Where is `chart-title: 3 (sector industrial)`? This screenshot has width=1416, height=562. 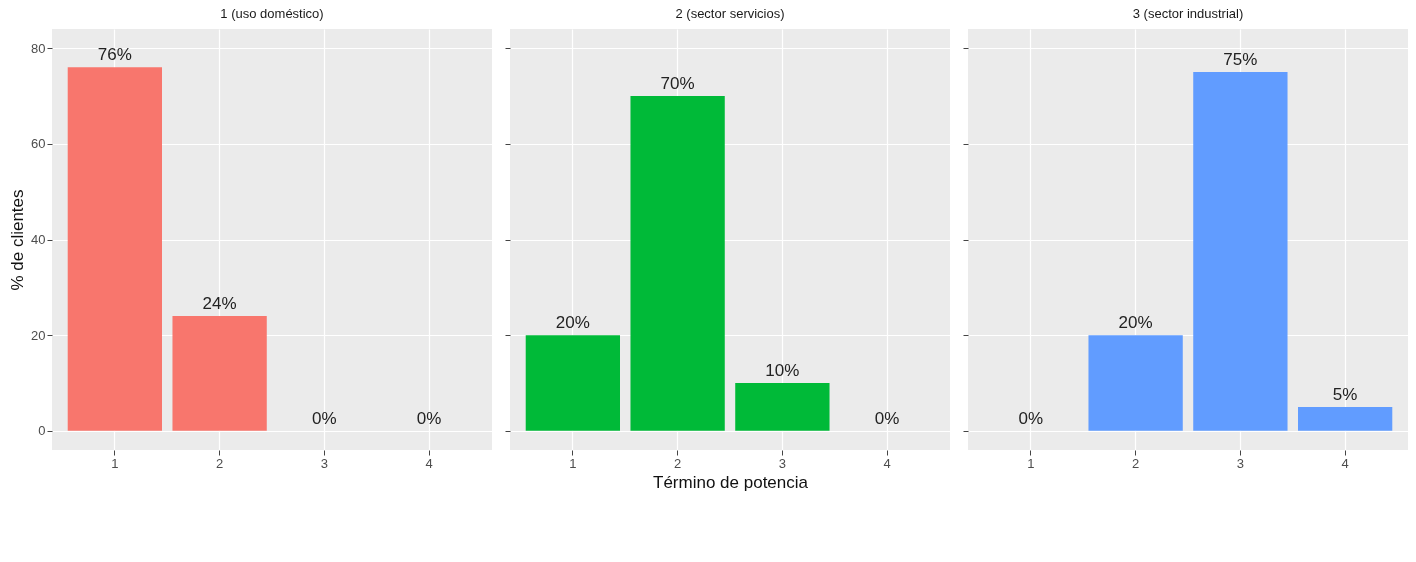 chart-title: 3 (sector industrial) is located at coordinates (1188, 13).